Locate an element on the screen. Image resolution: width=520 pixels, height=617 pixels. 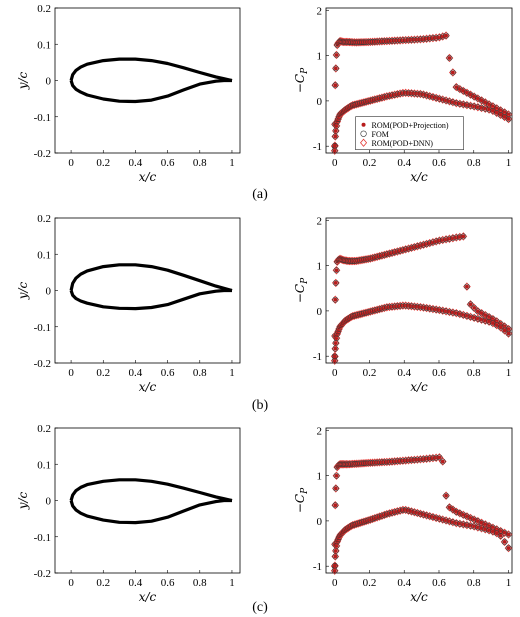
y-tick-label: 2 is located at coordinates (320, 221).